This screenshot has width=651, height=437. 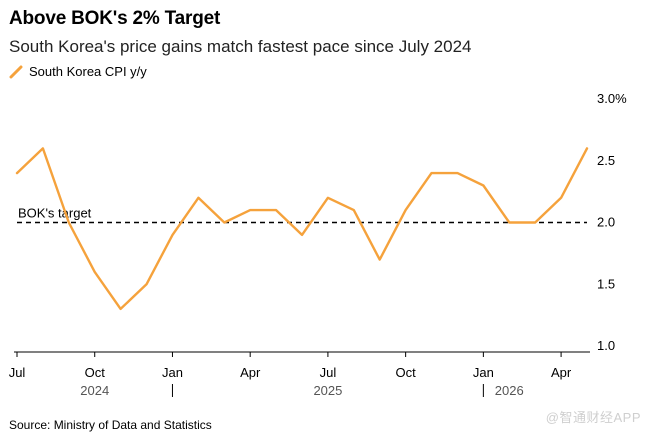 I want to click on target-reference-label: BOK's target, so click(x=55, y=213).